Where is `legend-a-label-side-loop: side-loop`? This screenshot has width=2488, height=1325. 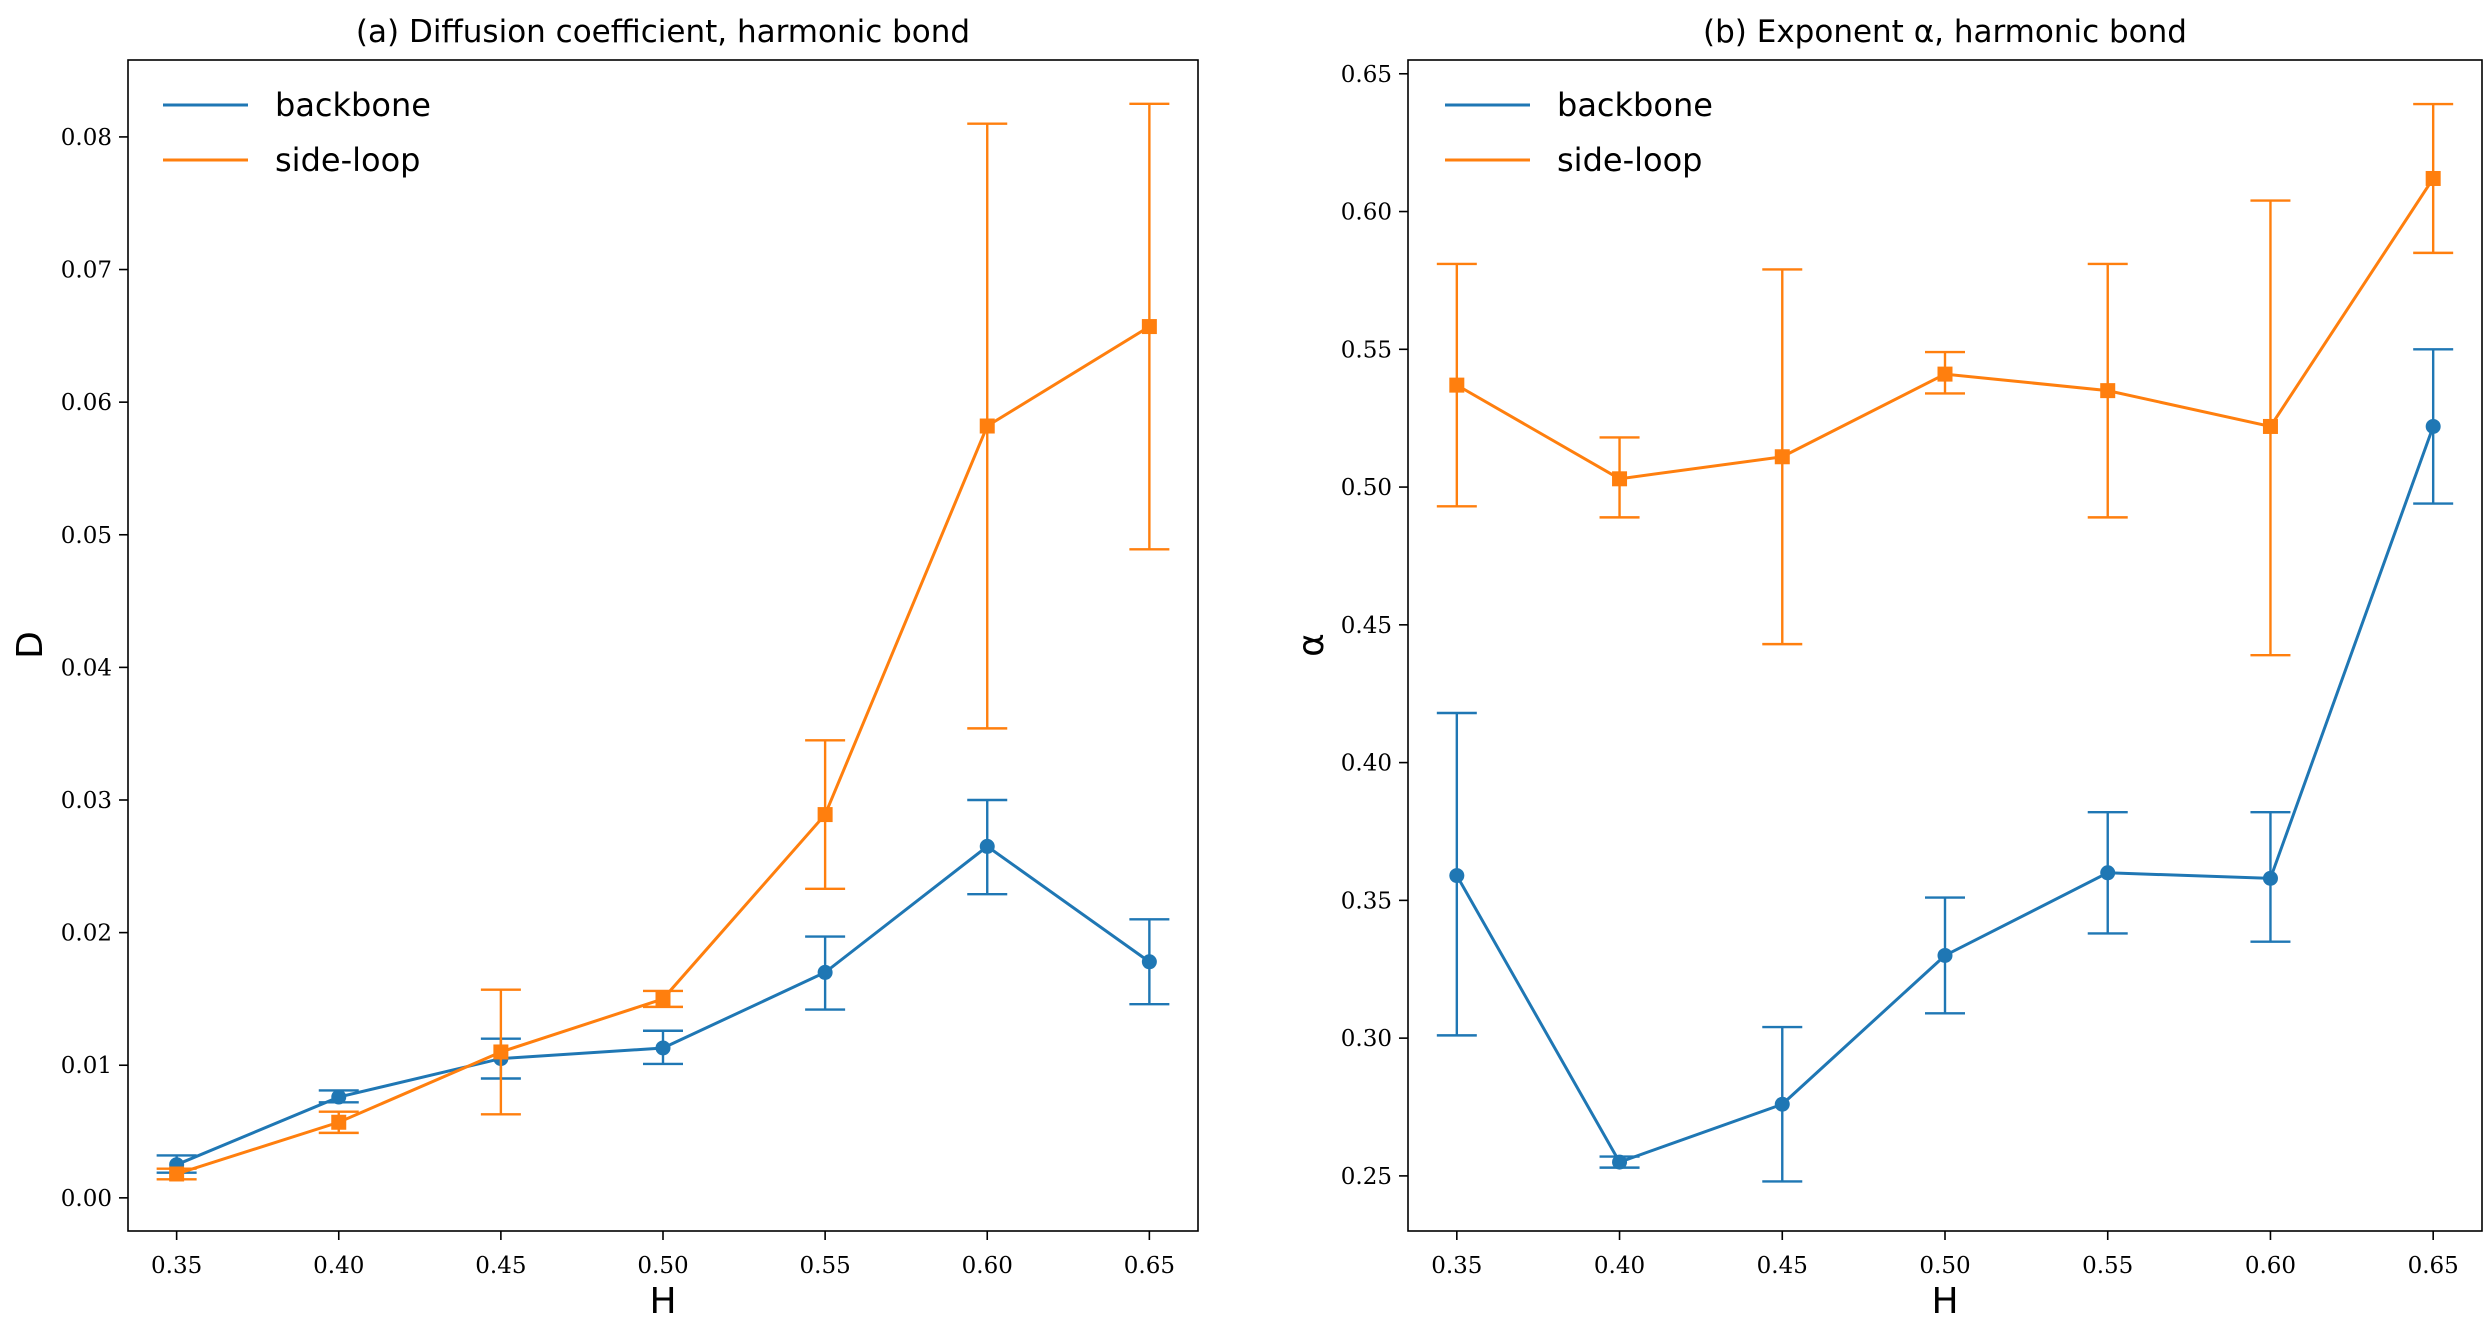 legend-a-label-side-loop: side-loop is located at coordinates (347, 160).